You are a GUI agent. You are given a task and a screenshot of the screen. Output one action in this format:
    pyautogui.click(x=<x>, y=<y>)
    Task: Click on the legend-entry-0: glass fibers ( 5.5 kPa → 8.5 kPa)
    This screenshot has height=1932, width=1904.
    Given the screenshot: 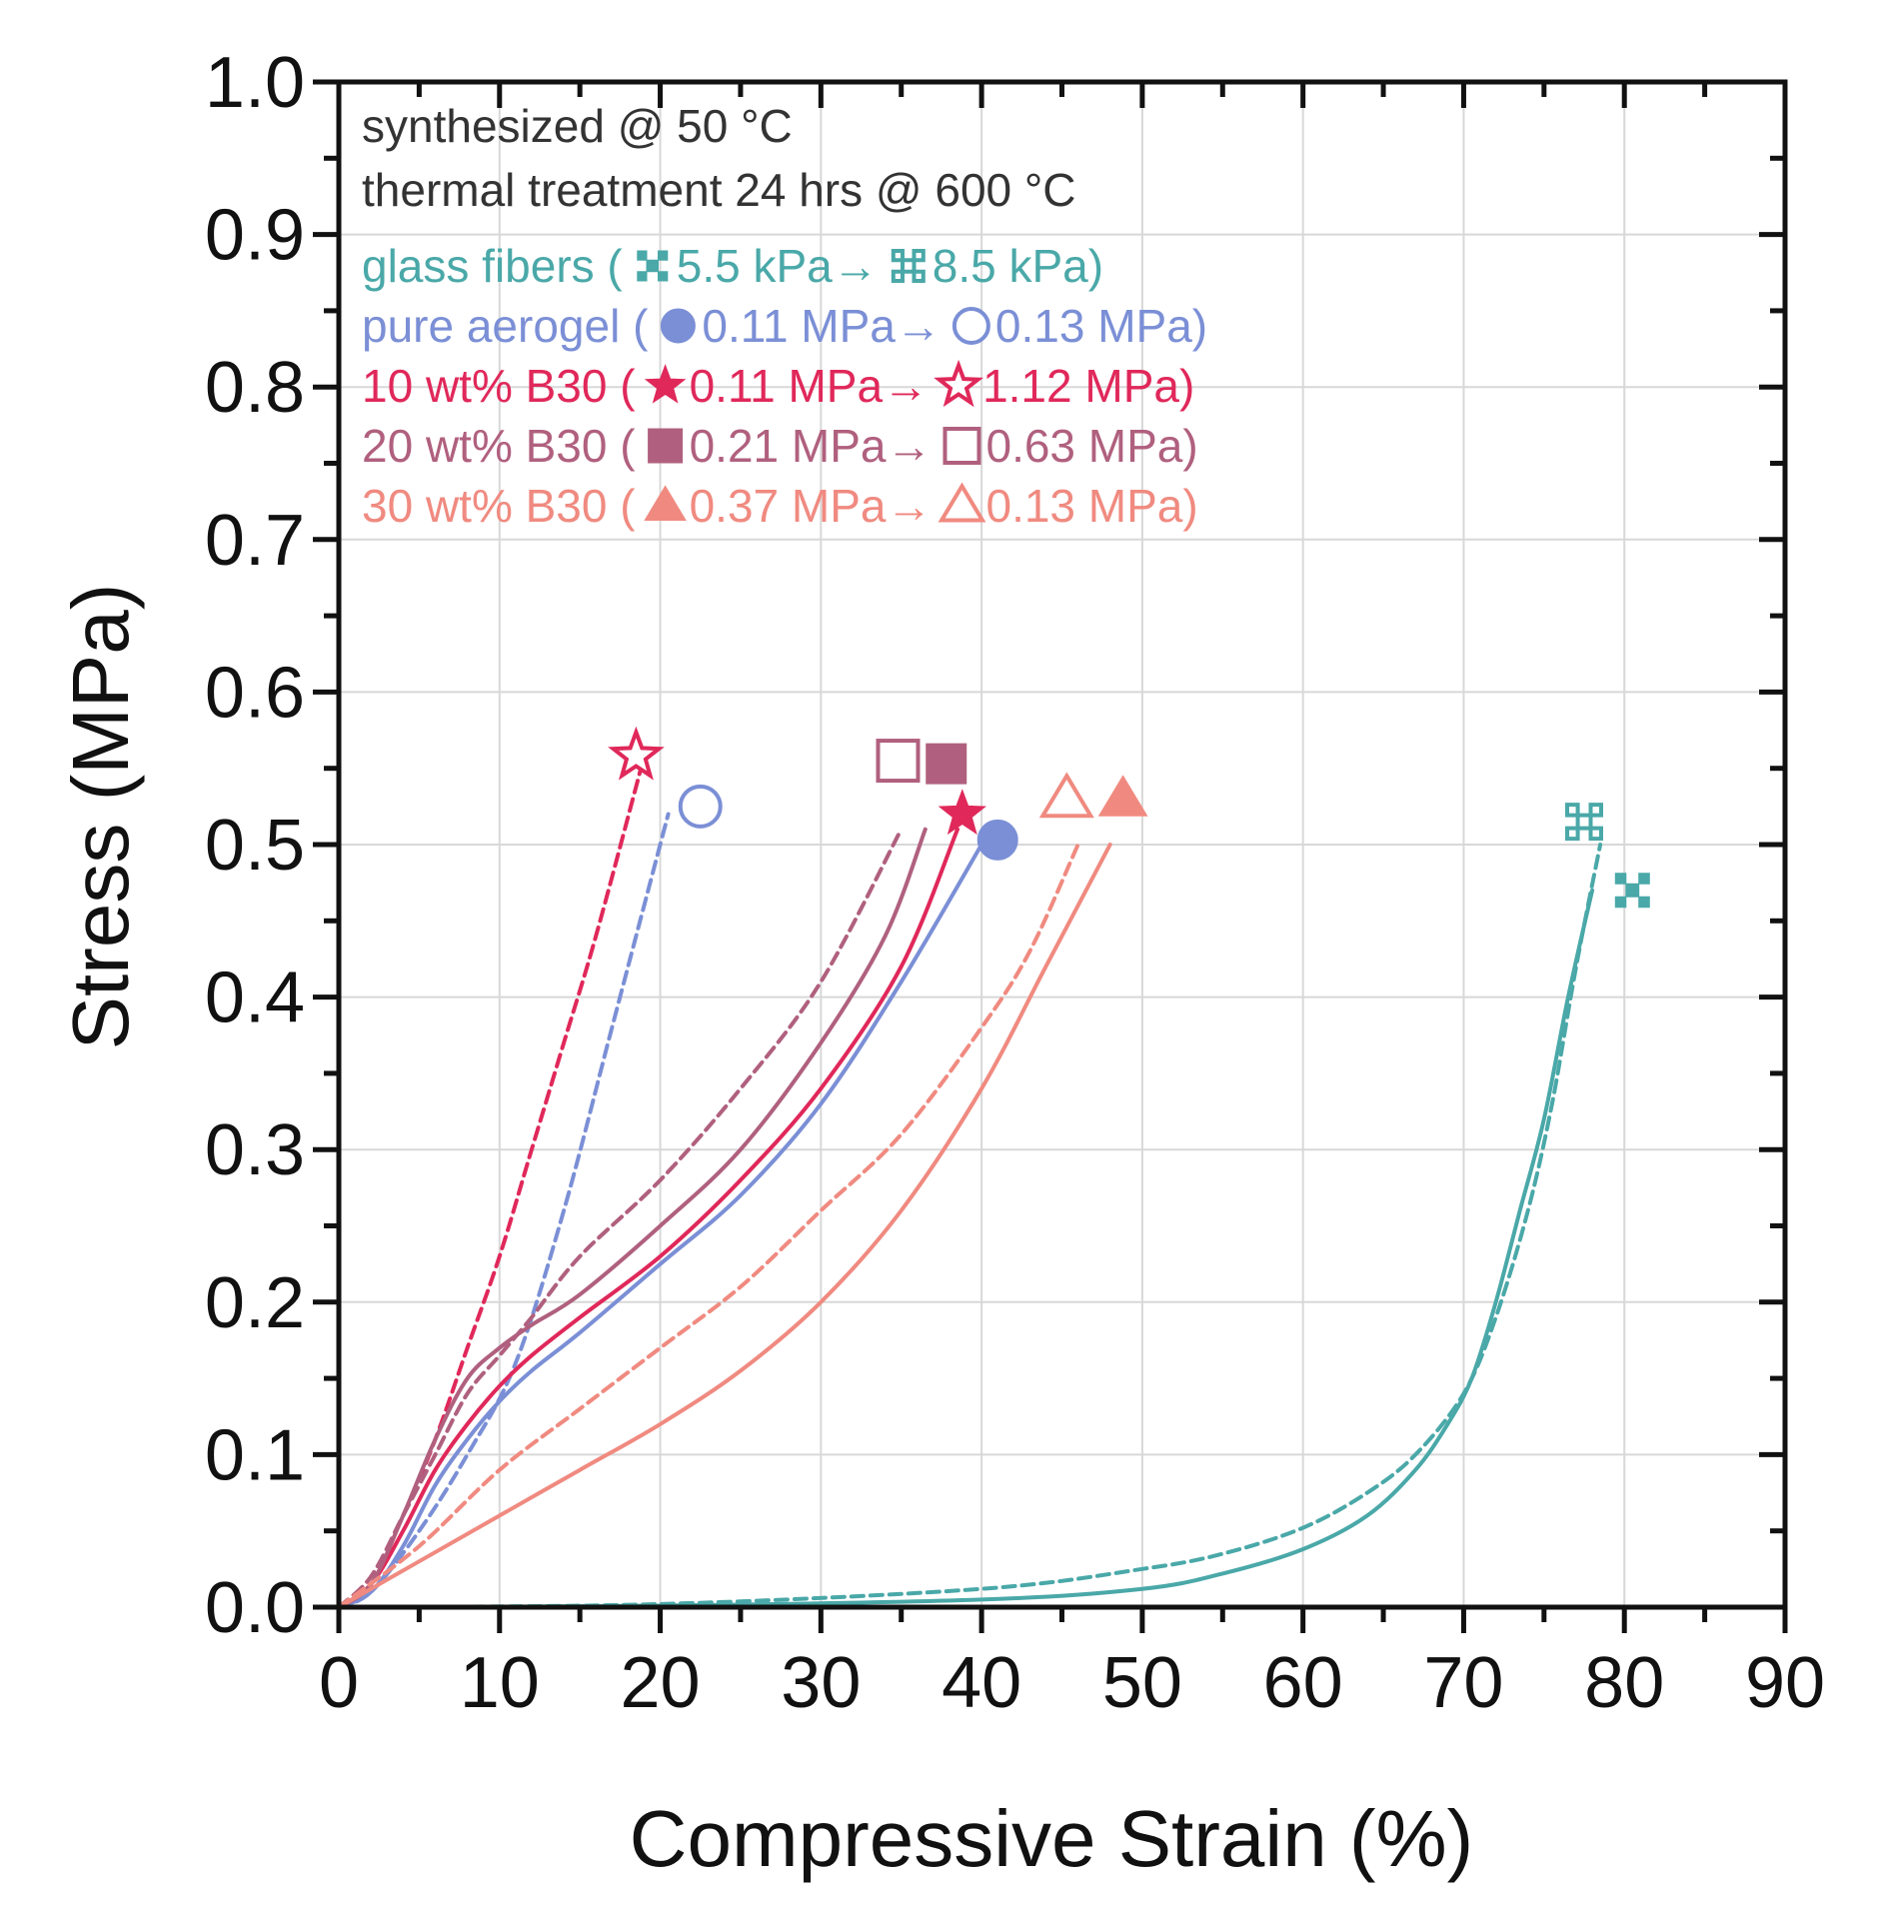 What is the action you would take?
    pyautogui.click(x=732, y=266)
    